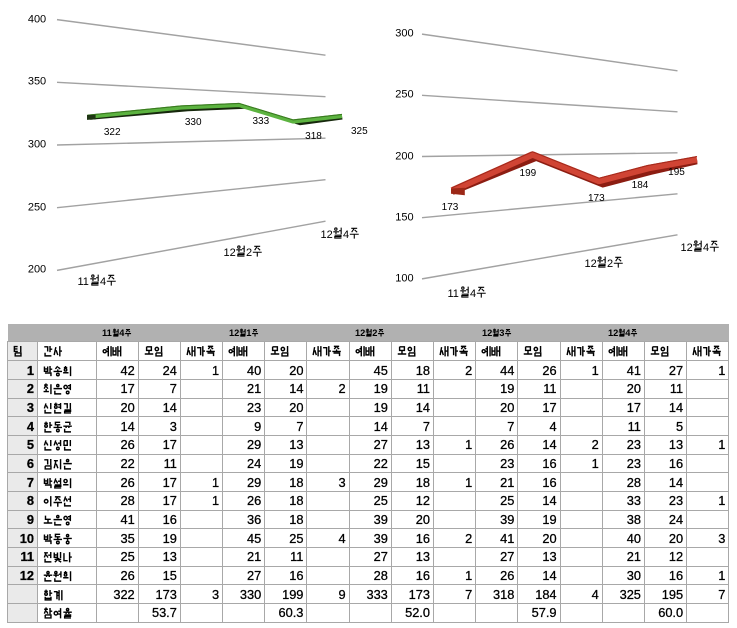  Describe the element at coordinates (248, 333) in the screenshot. I see `svg-text: 1` at that location.